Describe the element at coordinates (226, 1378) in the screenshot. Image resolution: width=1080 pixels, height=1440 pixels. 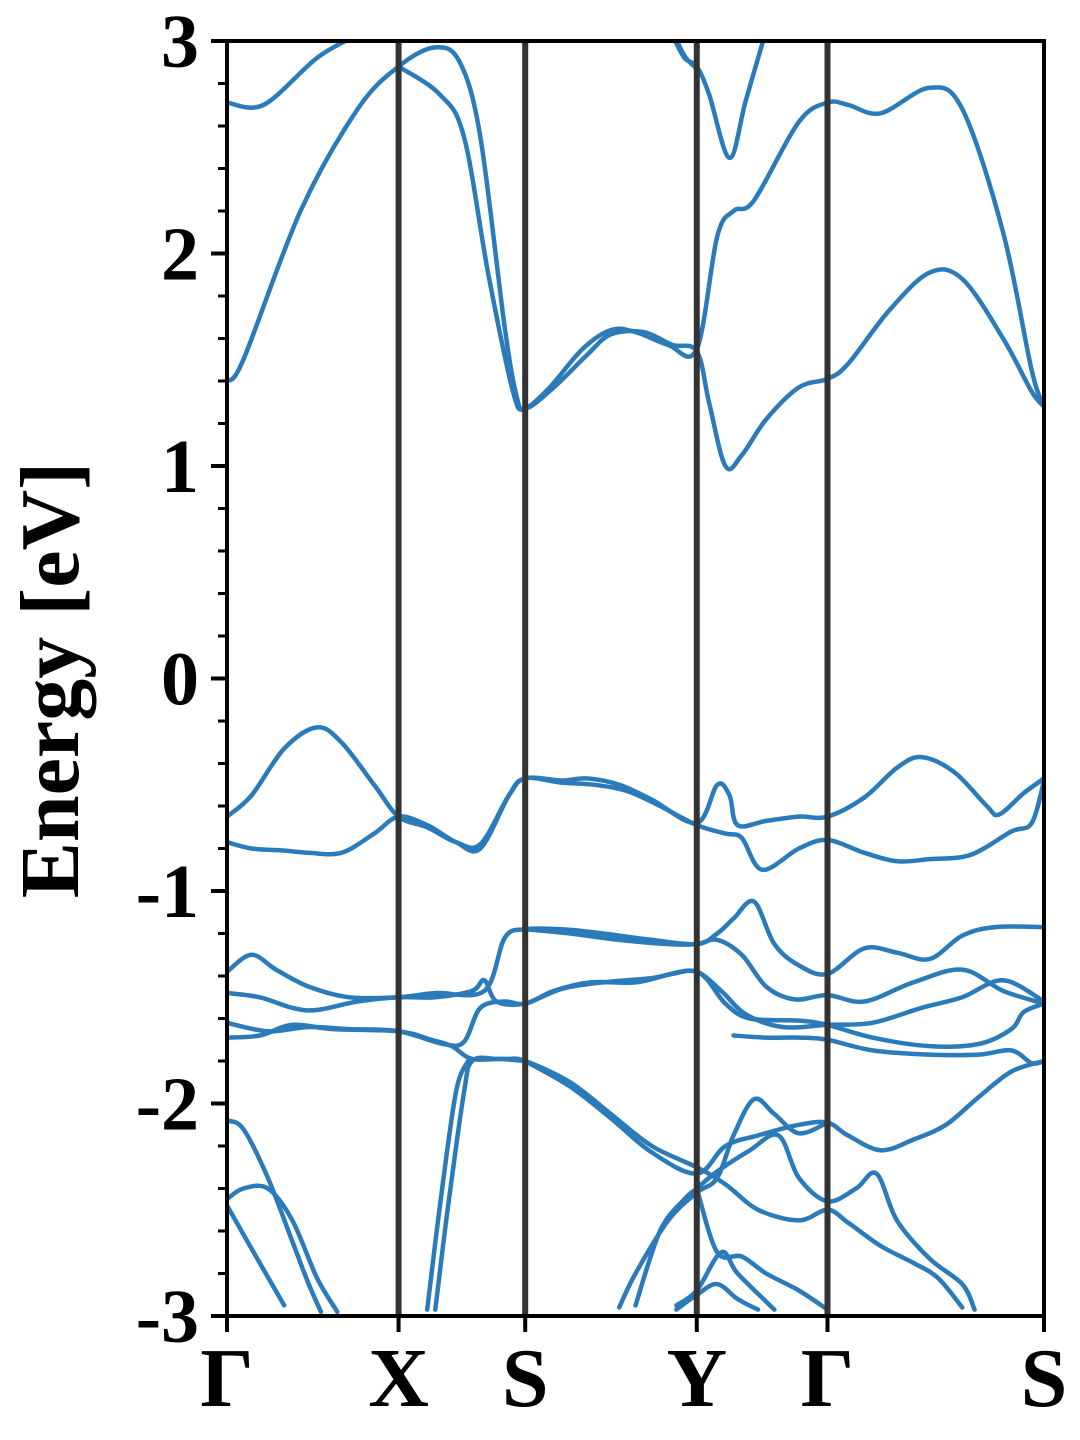
I see `x-tick-label-0: Γ` at that location.